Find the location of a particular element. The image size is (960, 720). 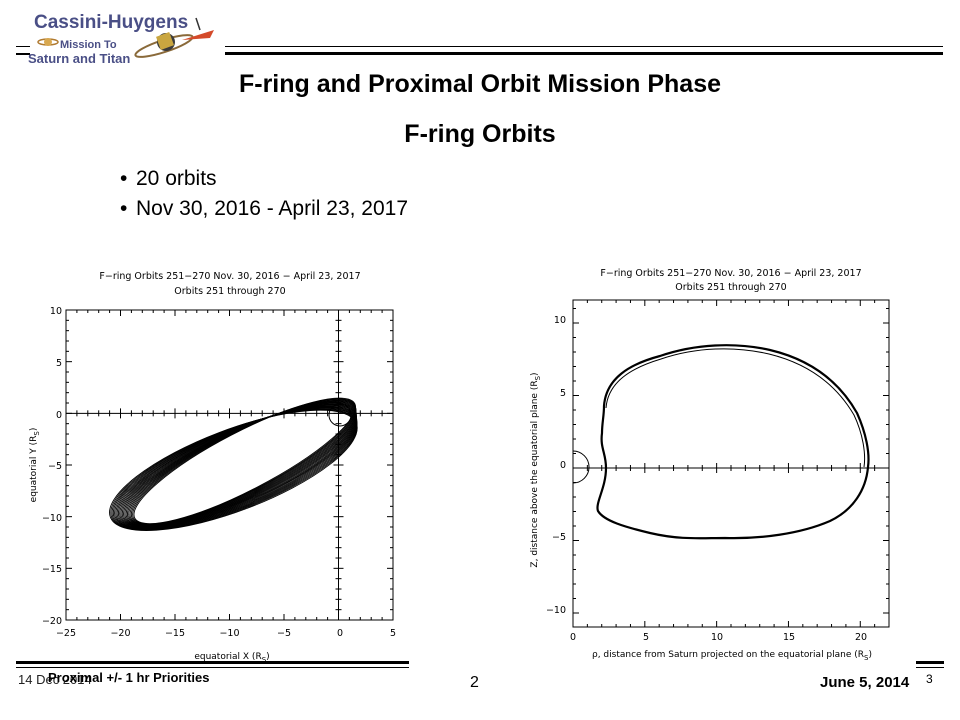

header-rule-left-short is located at coordinates (23, 46).